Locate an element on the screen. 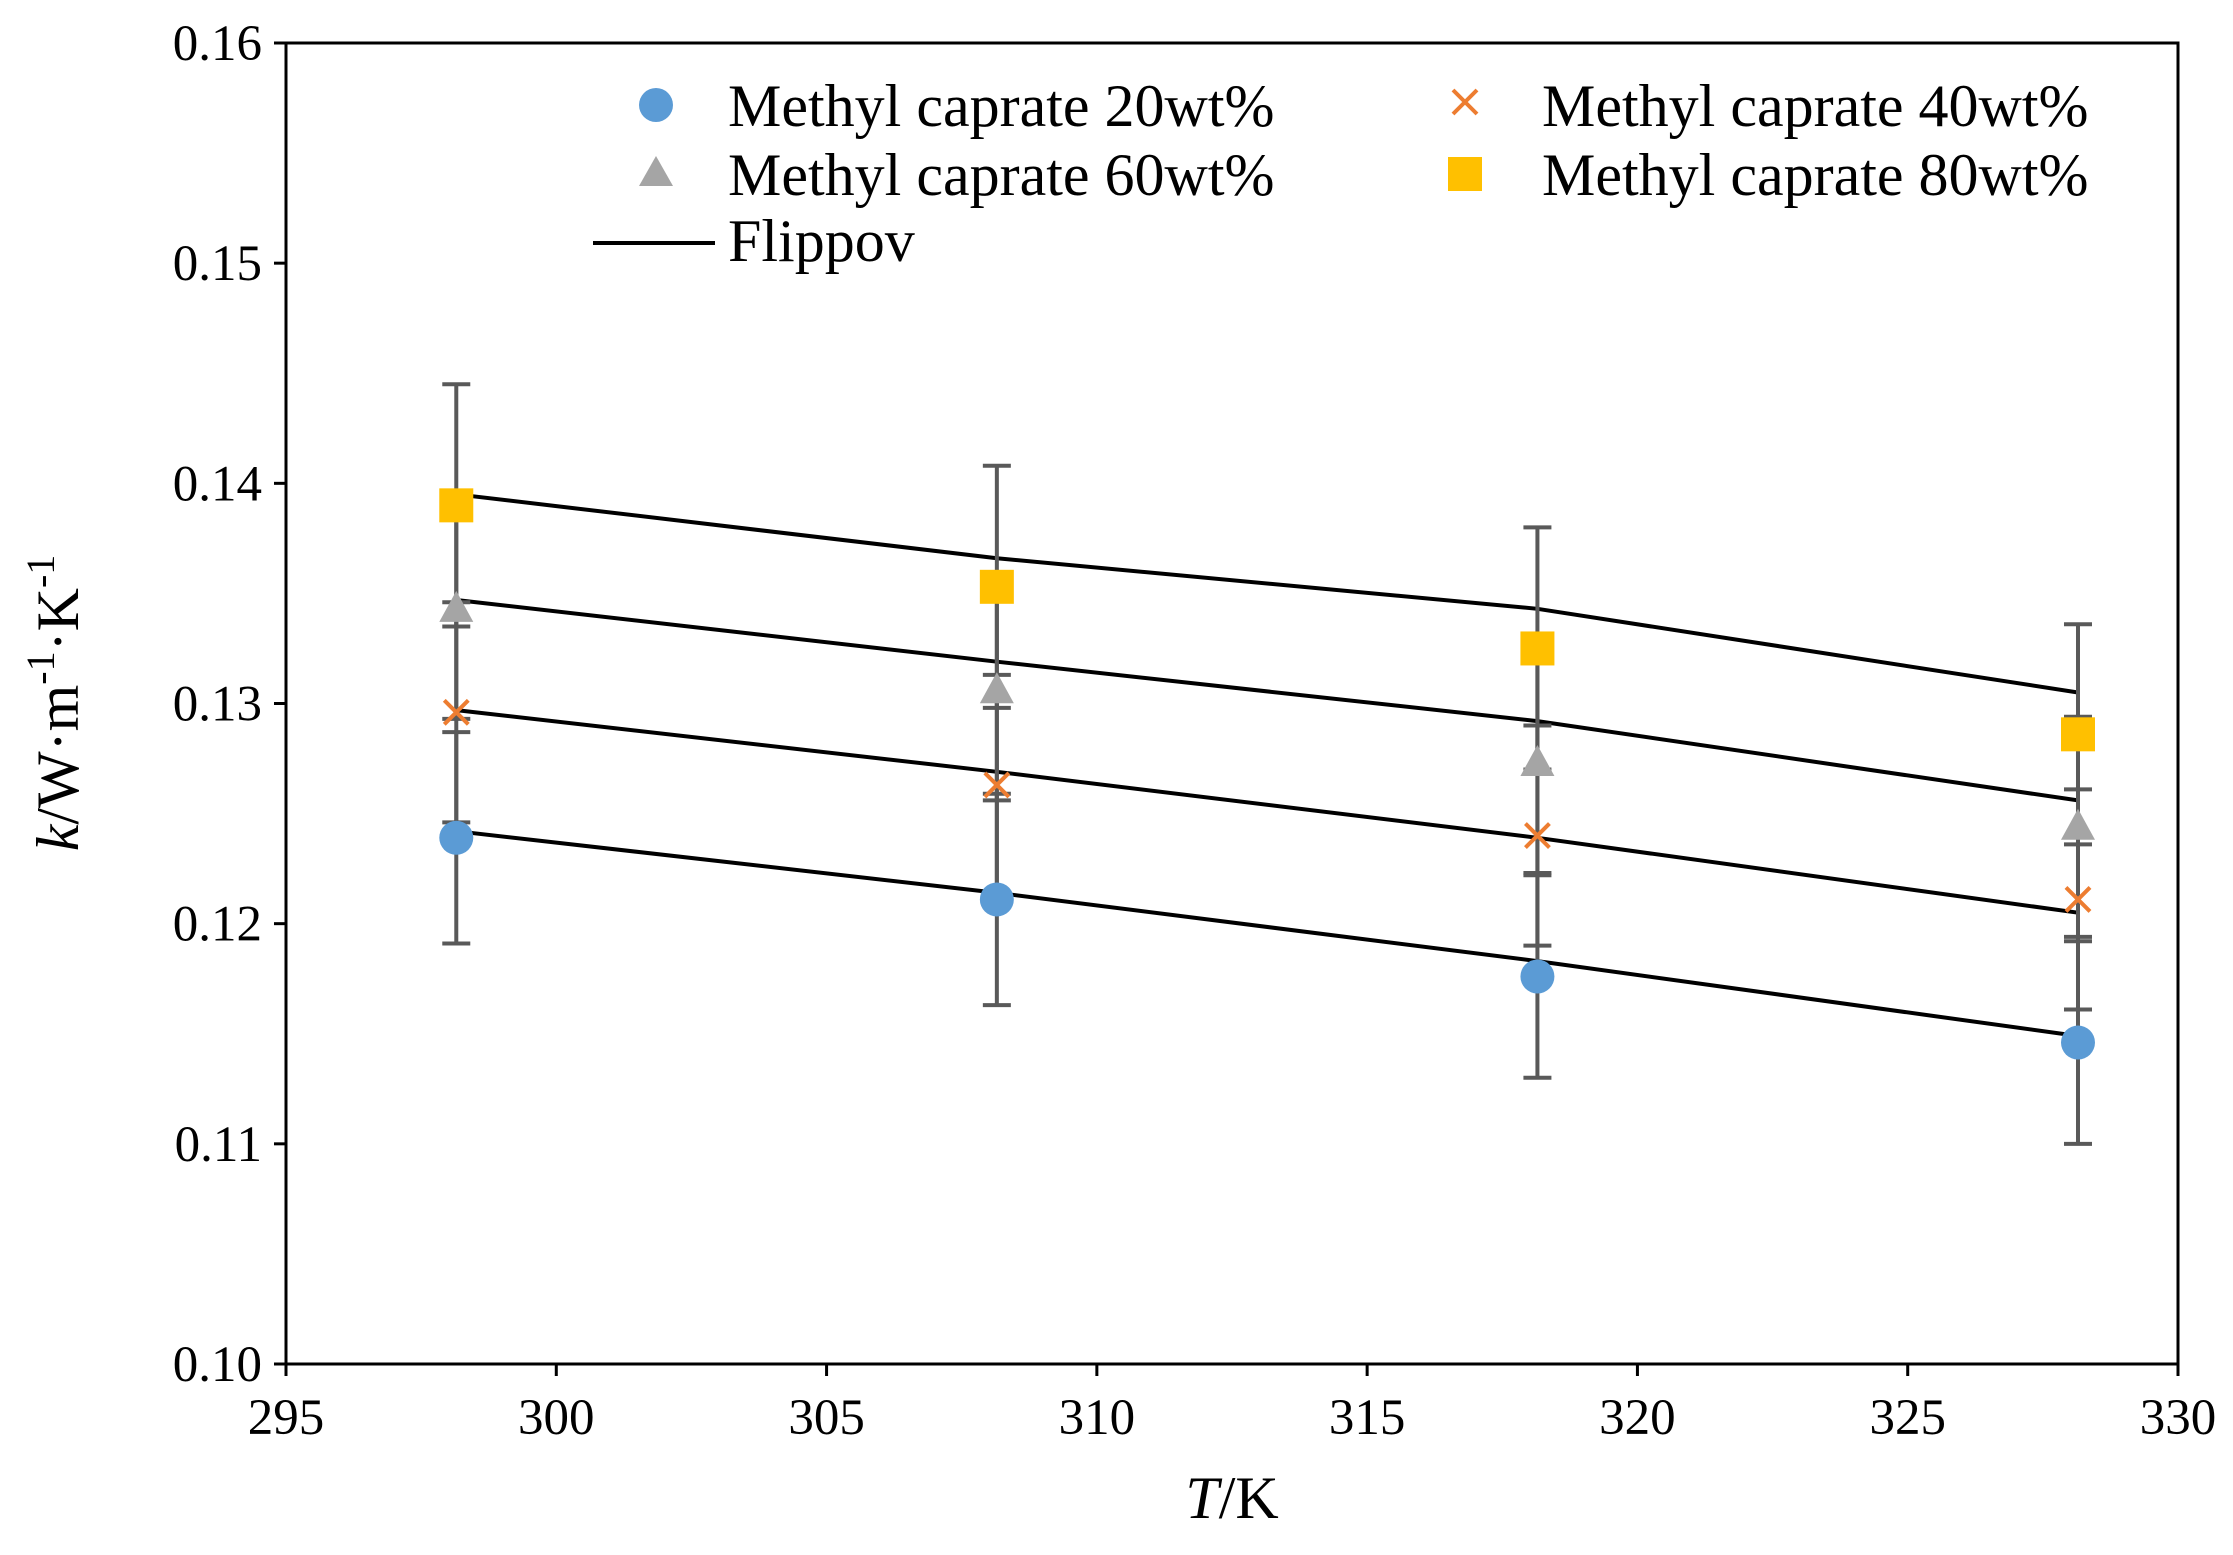 This screenshot has width=2233, height=1555. legend-triangle-marker is located at coordinates (656, 171).